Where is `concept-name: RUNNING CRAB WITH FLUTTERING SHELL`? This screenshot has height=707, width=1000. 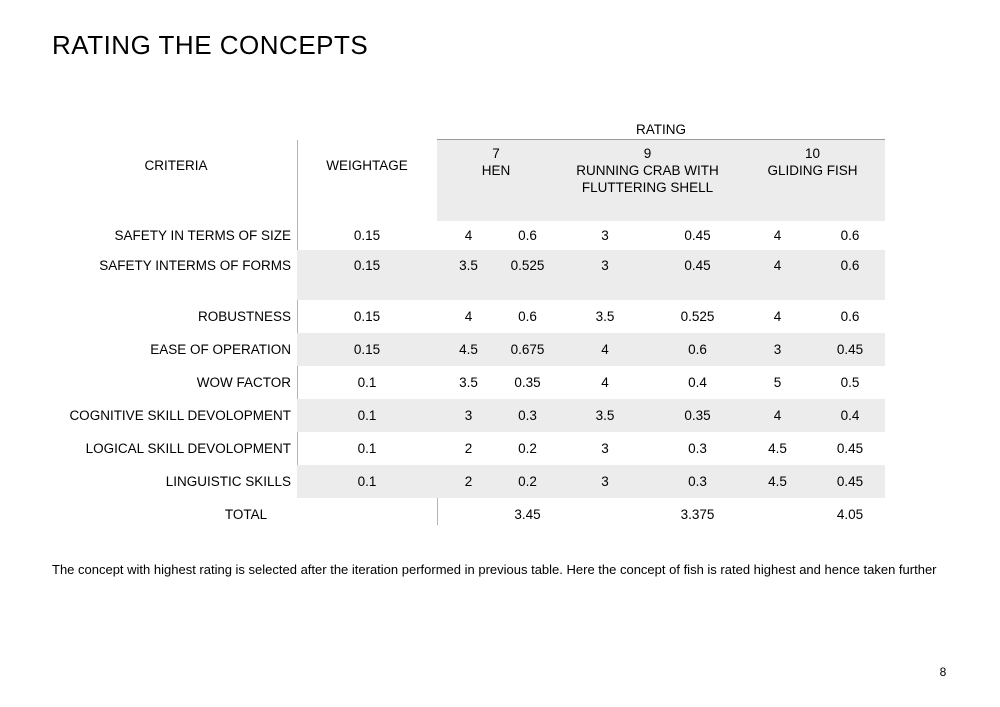
concept-name: RUNNING CRAB WITH FLUTTERING SHELL is located at coordinates (647, 179).